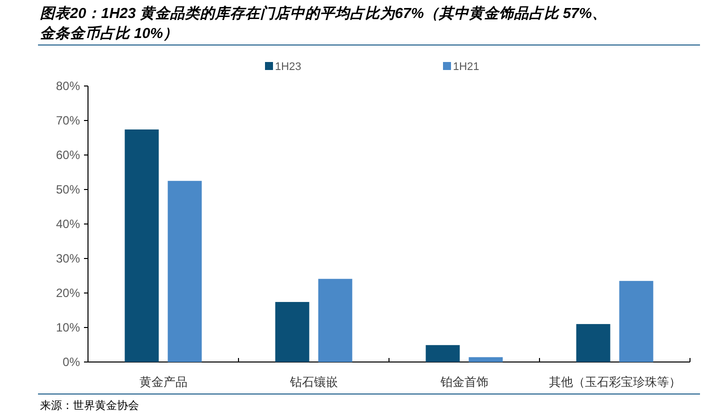 The width and height of the screenshot is (708, 418). I want to click on y-tick-label: 30%, so click(68, 259).